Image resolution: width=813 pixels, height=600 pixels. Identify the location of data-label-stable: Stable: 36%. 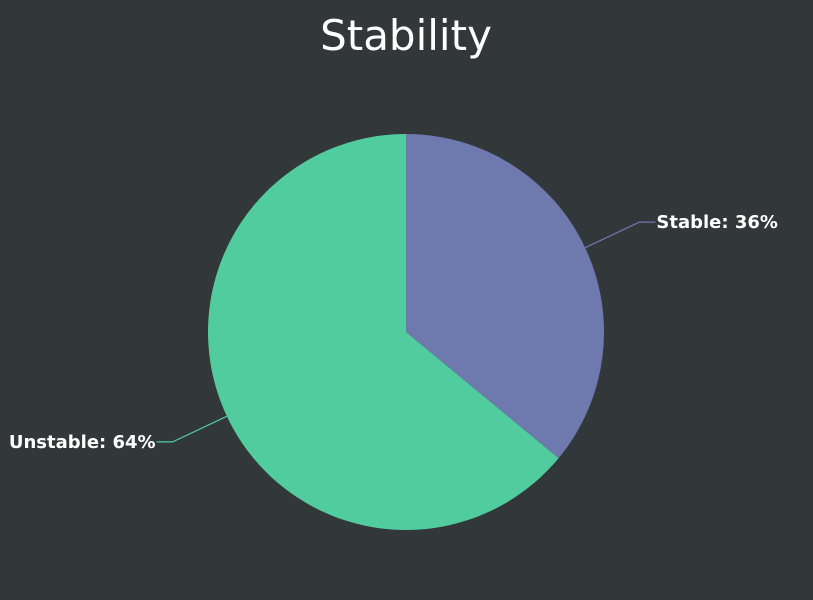
(717, 222).